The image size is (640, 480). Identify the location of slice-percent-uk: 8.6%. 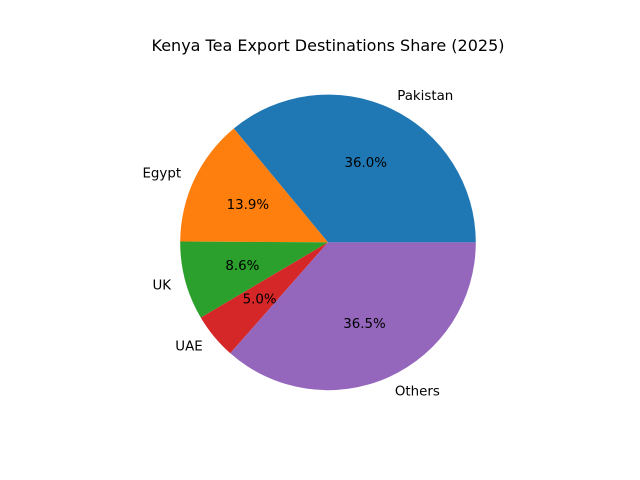
(242, 266).